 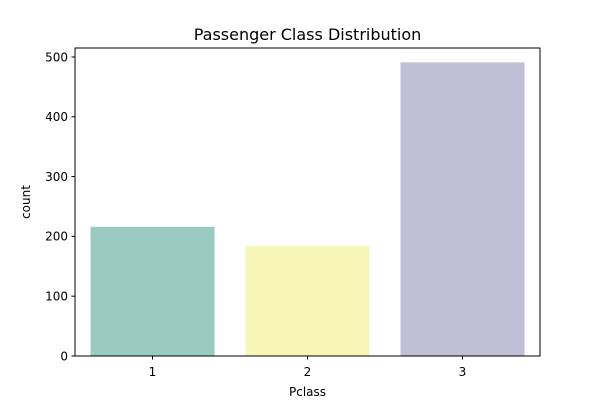 I want to click on y-tick-label-300: 300, so click(x=56, y=177).